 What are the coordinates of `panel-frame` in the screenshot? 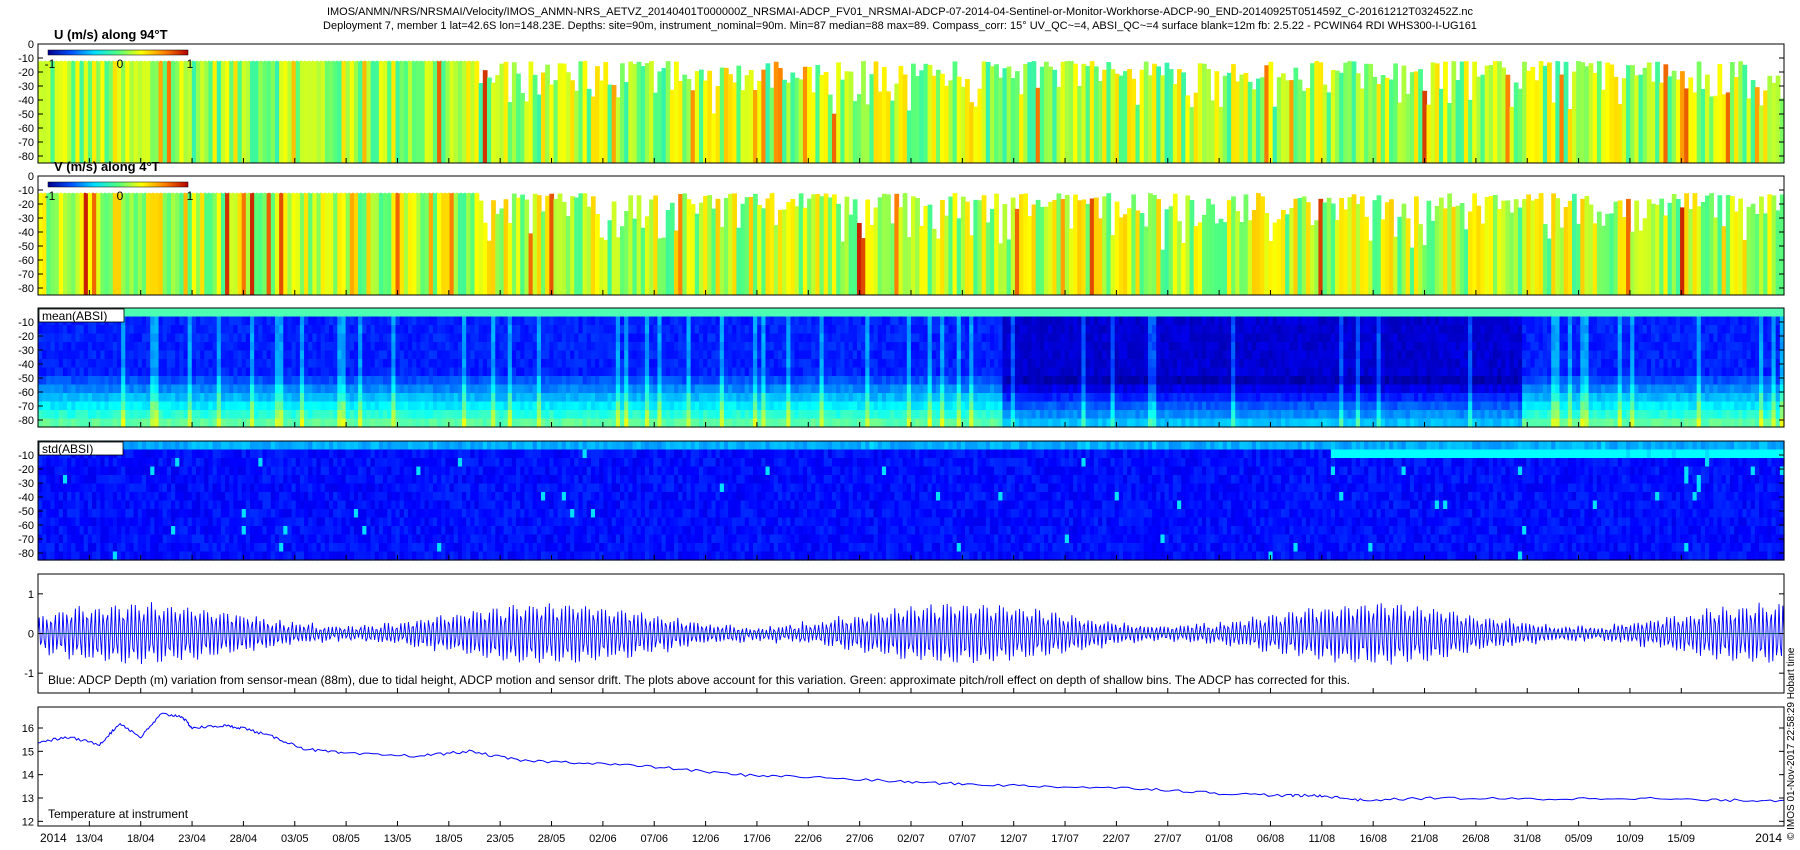 It's located at (911, 766).